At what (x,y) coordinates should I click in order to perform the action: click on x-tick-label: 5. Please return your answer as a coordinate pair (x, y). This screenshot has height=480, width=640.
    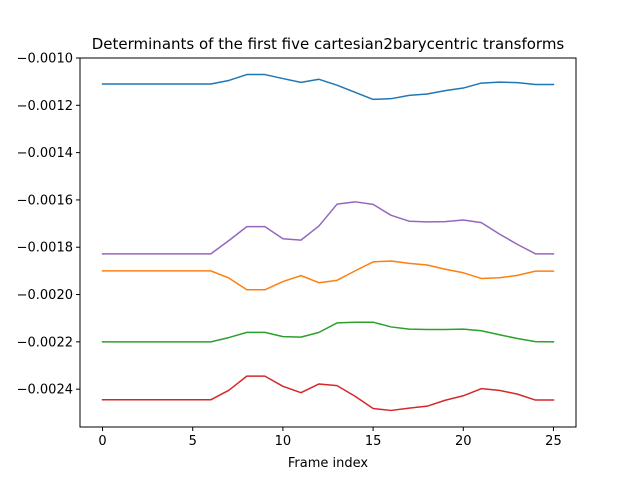
    Looking at the image, I should click on (193, 441).